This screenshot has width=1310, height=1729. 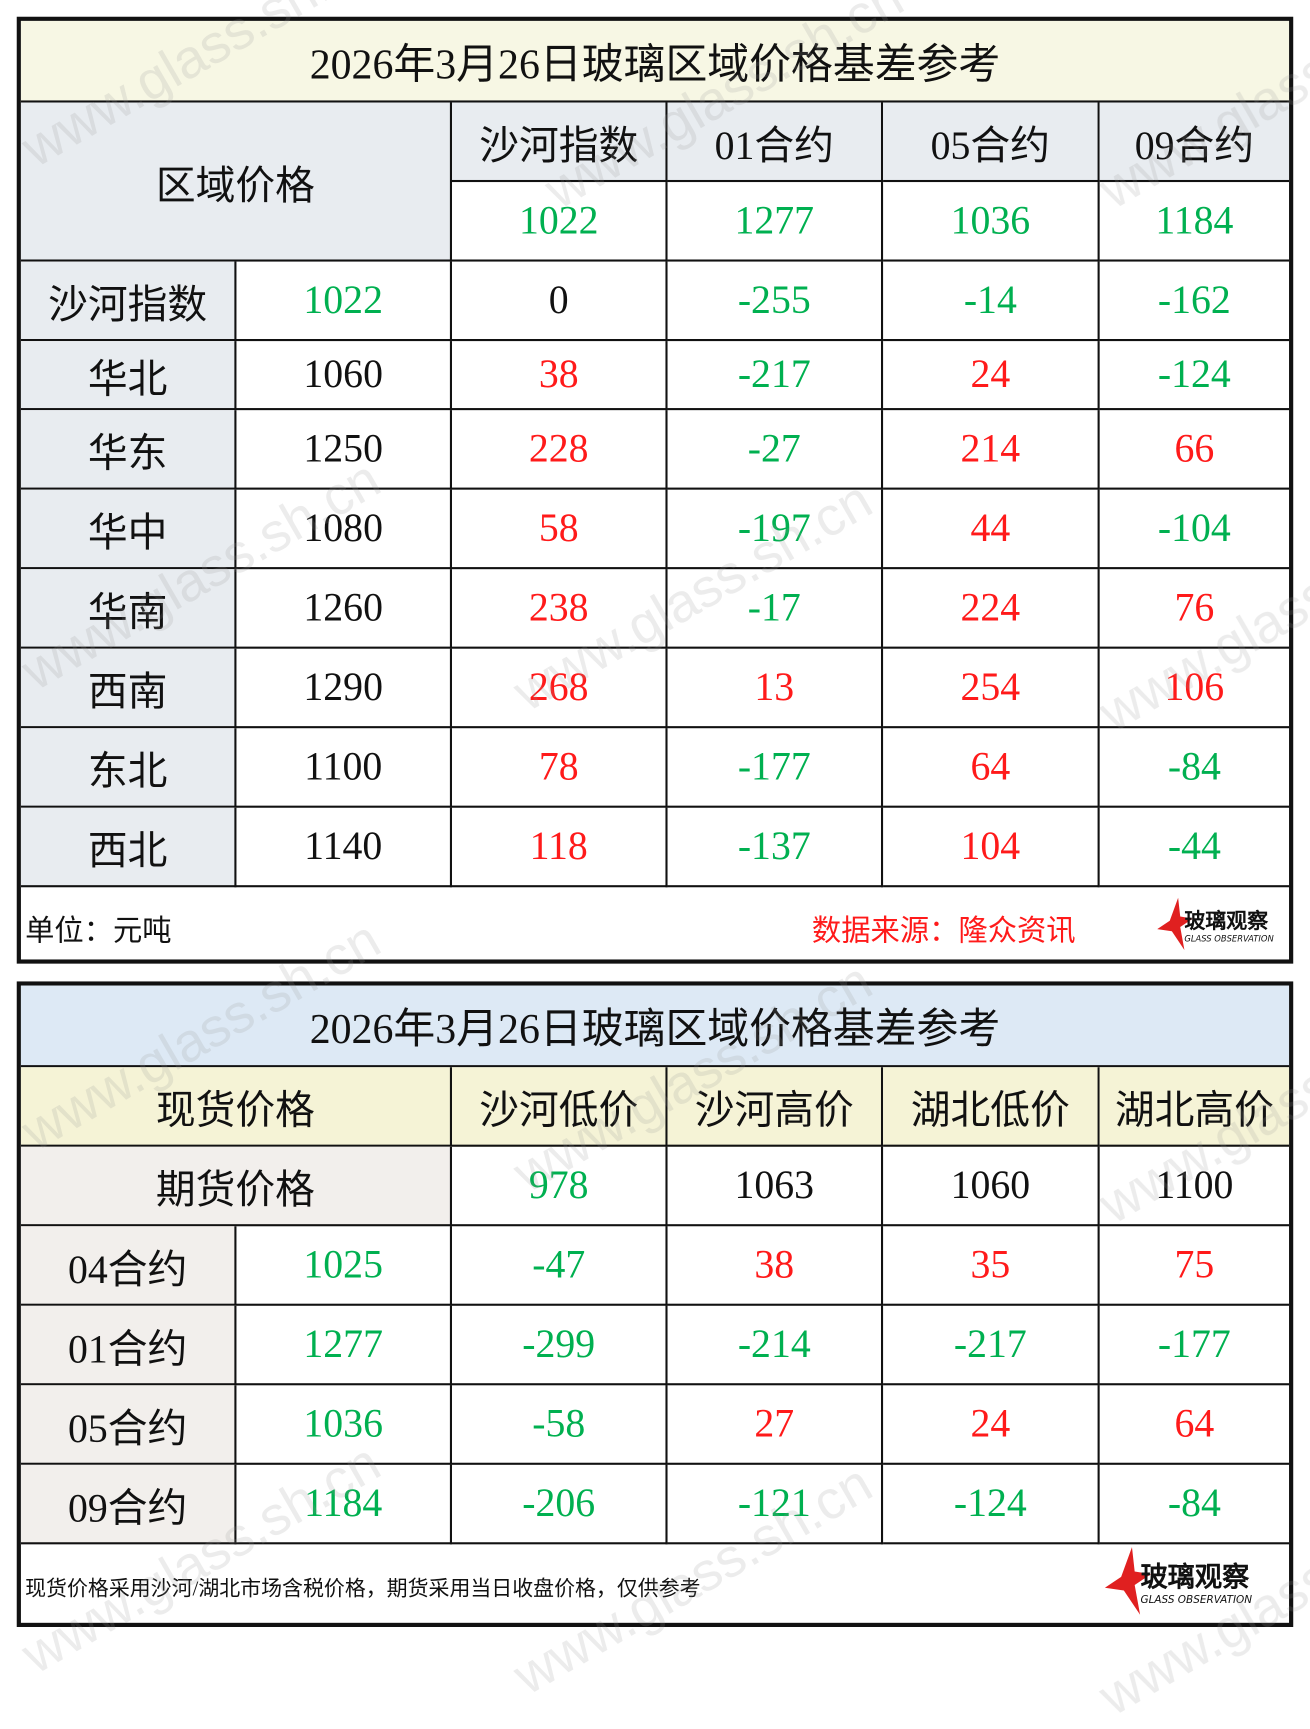 What do you see at coordinates (991, 142) in the screenshot?
I see `column-header: 05合约` at bounding box center [991, 142].